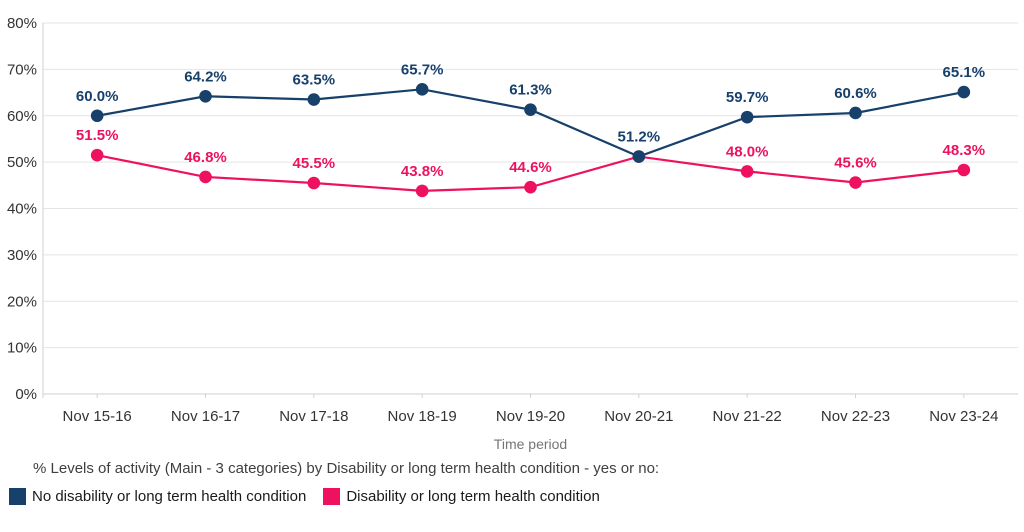 This screenshot has height=532, width=1024. What do you see at coordinates (22, 209) in the screenshot?
I see `y-tick-label: 40%` at bounding box center [22, 209].